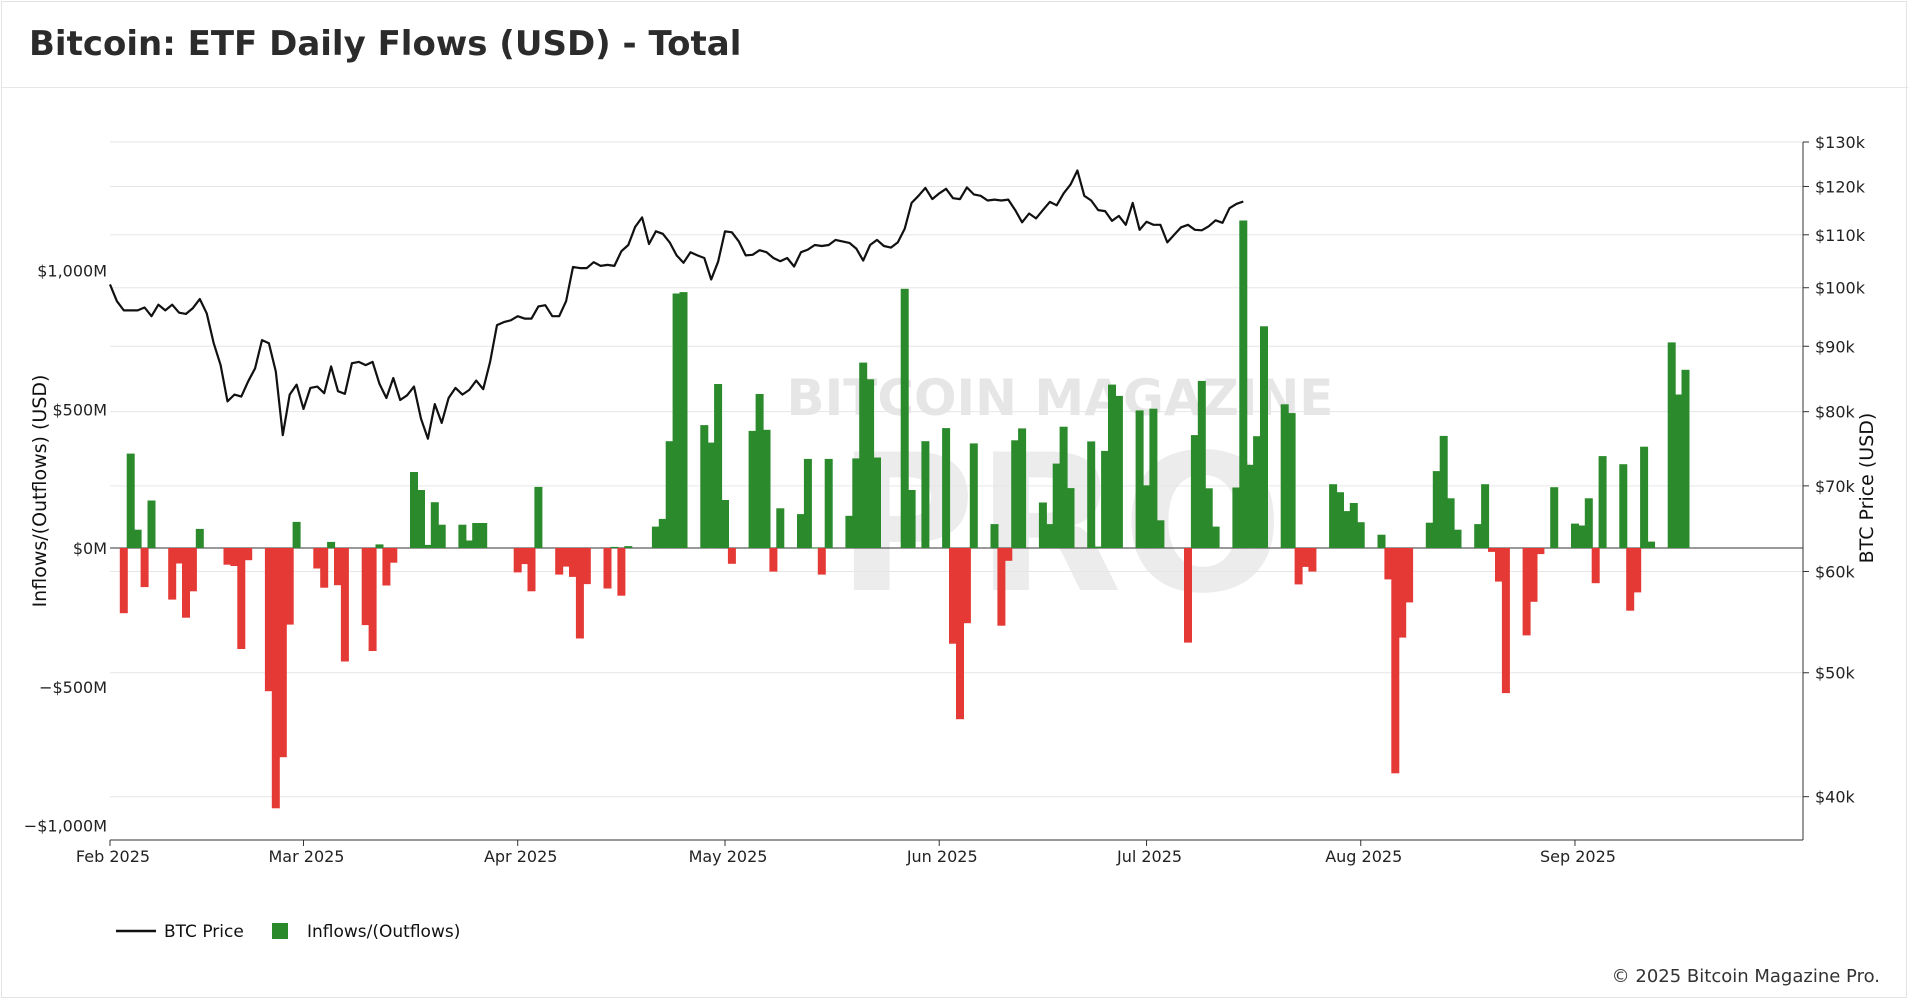  I want to click on right-tick-label: $130k, so click(1840, 142).